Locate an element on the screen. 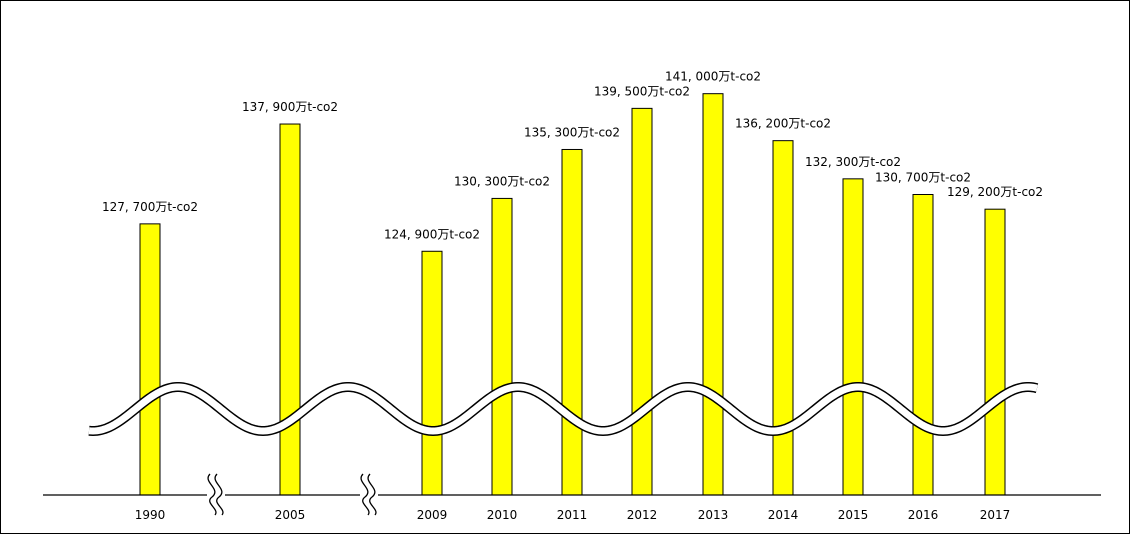 Image resolution: width=1130 pixels, height=535 pixels. x-tick-label-2005: 2005 is located at coordinates (290, 515).